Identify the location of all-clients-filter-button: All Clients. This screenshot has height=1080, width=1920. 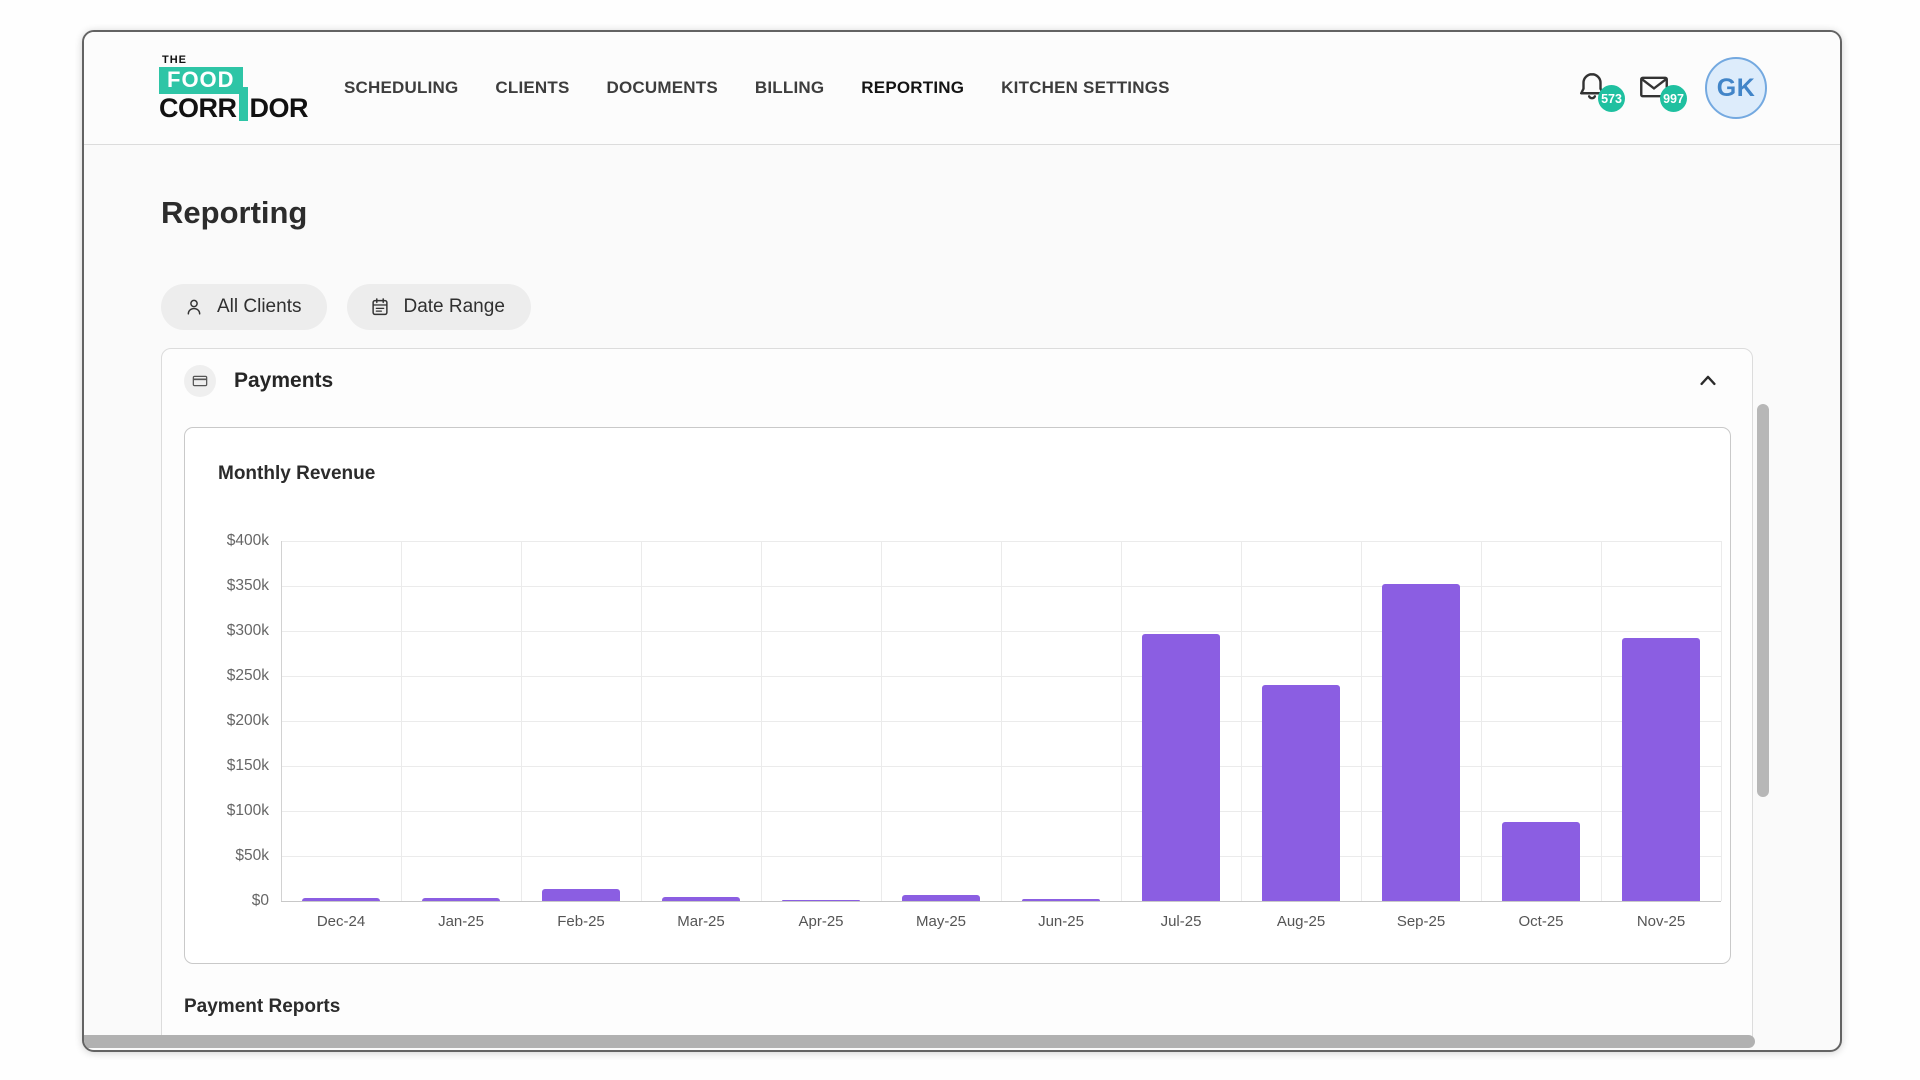
(244, 307).